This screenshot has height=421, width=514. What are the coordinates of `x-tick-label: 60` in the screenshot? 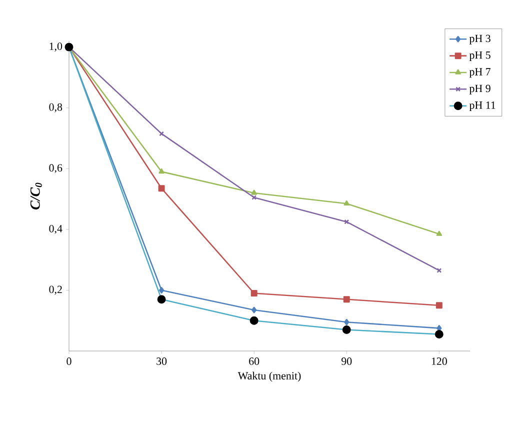 It's located at (254, 361).